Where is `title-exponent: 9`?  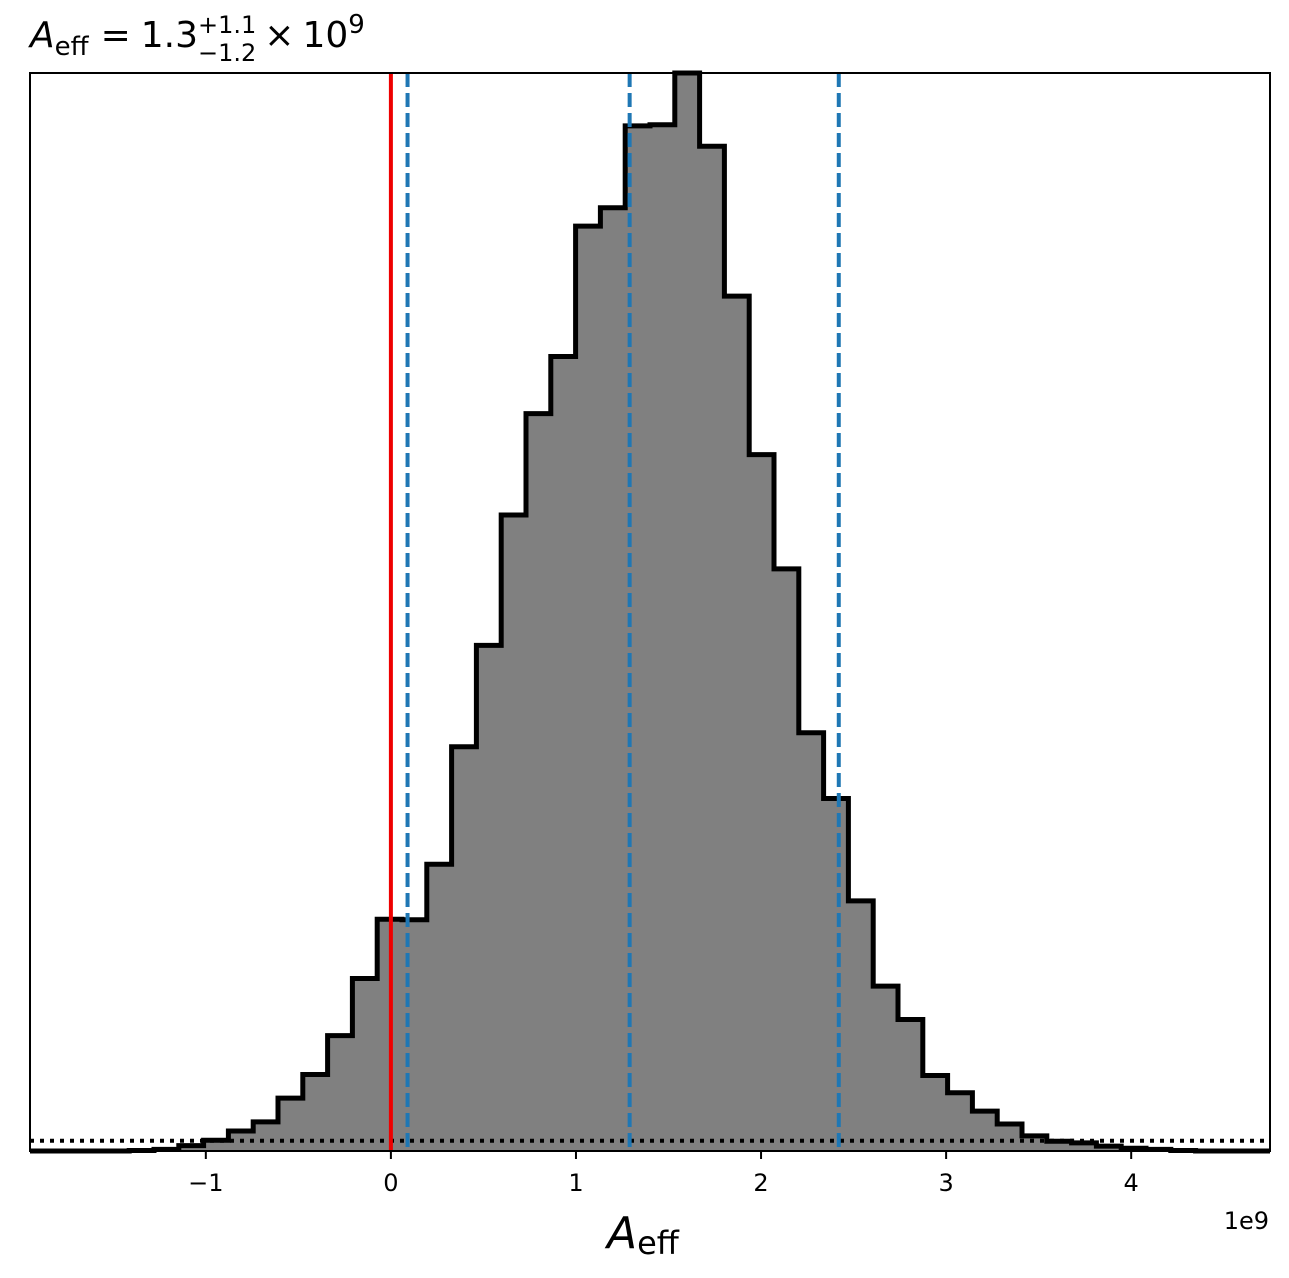
title-exponent: 9 is located at coordinates (356, 25).